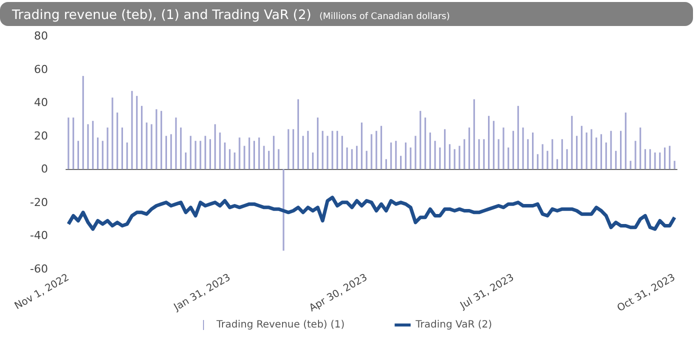 This screenshot has height=339, width=695. Describe the element at coordinates (44, 169) in the screenshot. I see `y-tick-label: 0` at that location.